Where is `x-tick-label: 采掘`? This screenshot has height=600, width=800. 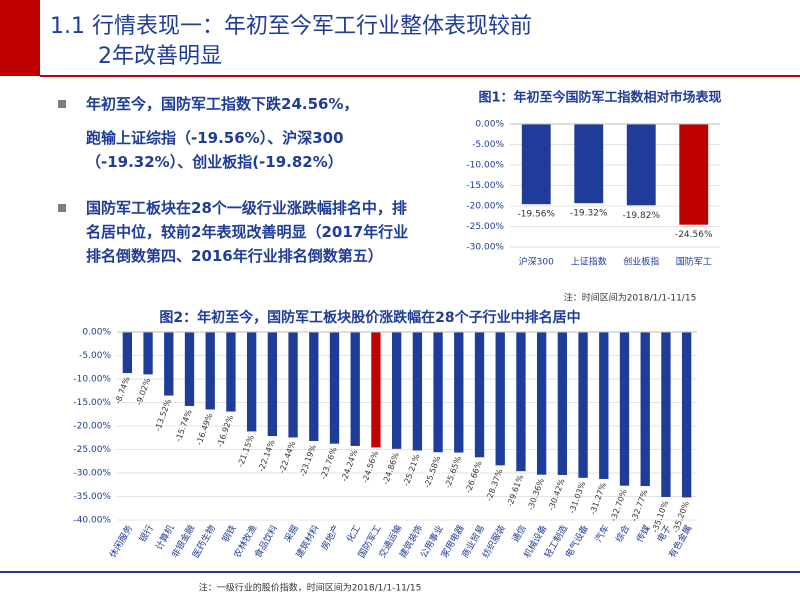
x-tick-label: 采掘 is located at coordinates (290, 534).